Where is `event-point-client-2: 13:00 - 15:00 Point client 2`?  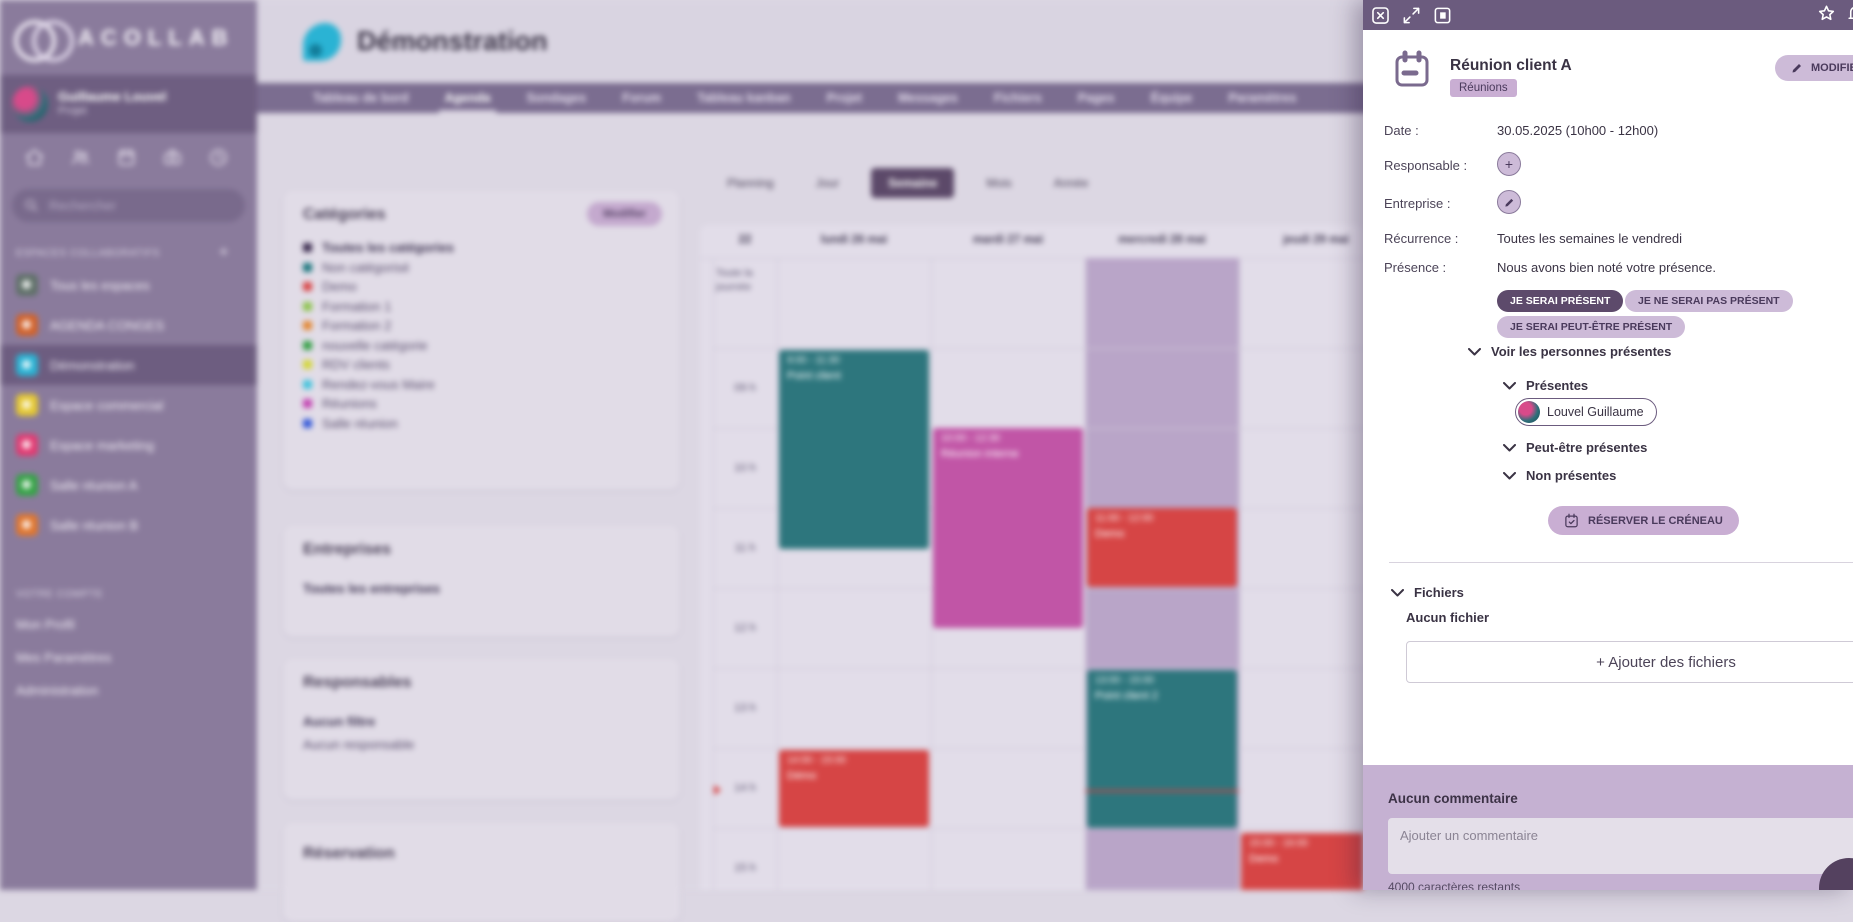
event-point-client-2: 13:00 - 15:00 Point client 2 is located at coordinates (1162, 749).